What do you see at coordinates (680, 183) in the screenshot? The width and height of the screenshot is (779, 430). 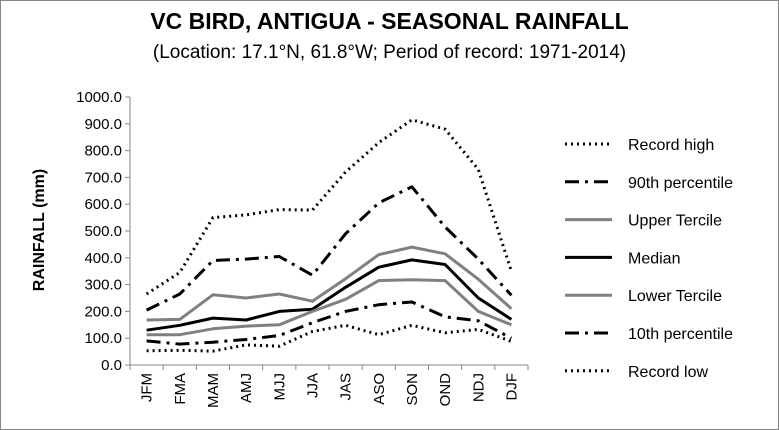 I see `legend-label: 90th percentile` at bounding box center [680, 183].